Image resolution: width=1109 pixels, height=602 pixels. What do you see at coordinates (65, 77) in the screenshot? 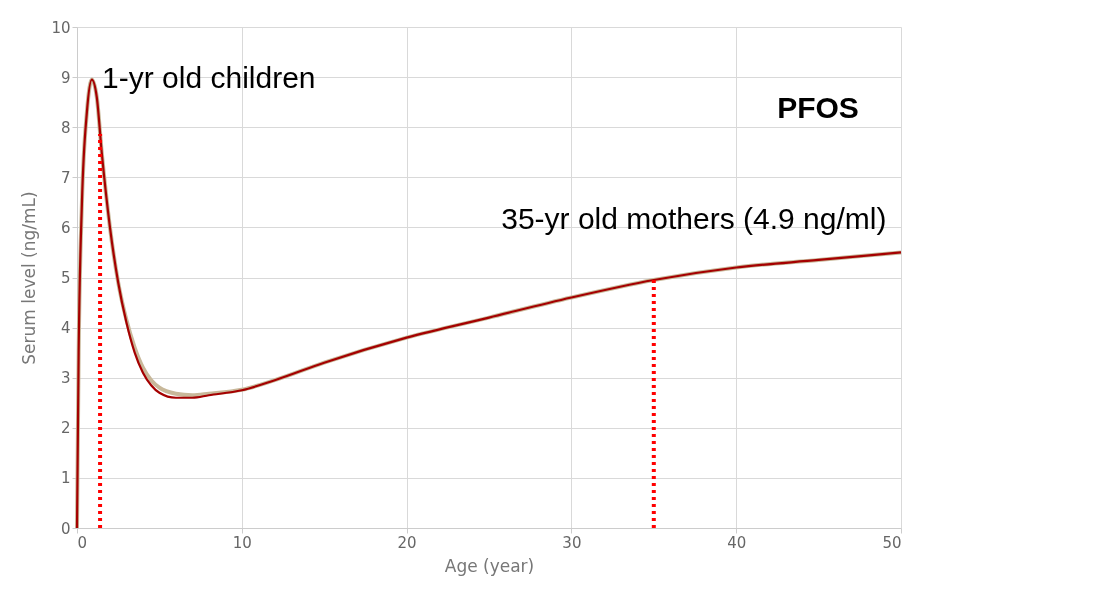
I see `y-tick-label: 9` at bounding box center [65, 77].